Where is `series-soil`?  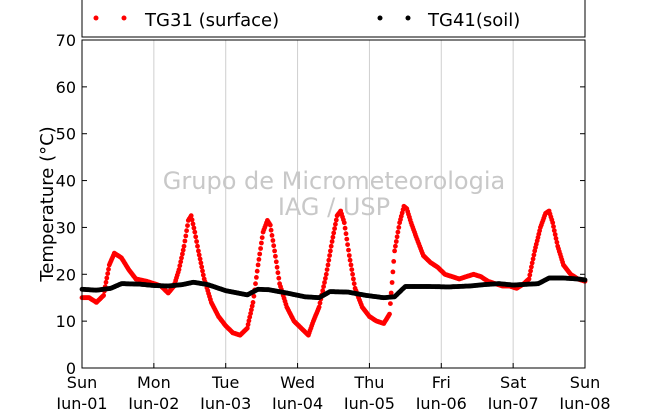 series-soil is located at coordinates (333, 288).